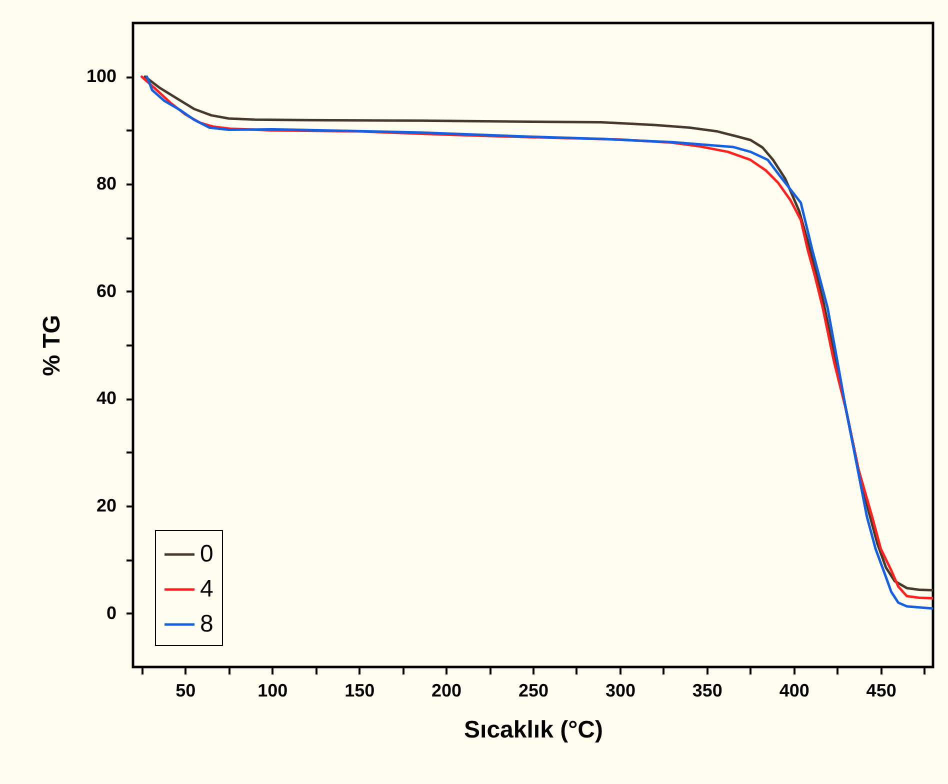 The image size is (948, 784). I want to click on legend-label: 8, so click(207, 624).